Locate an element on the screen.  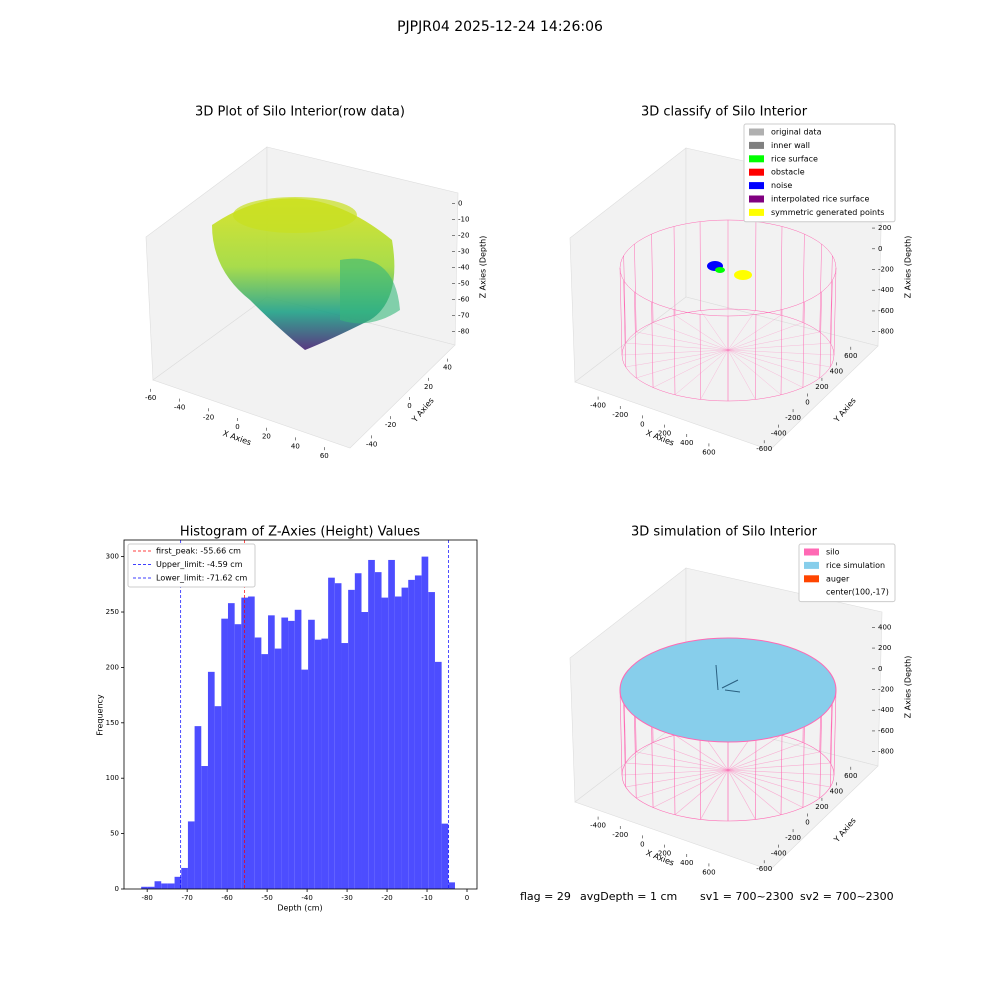
point-cloud-spill is located at coordinates (370, 291).